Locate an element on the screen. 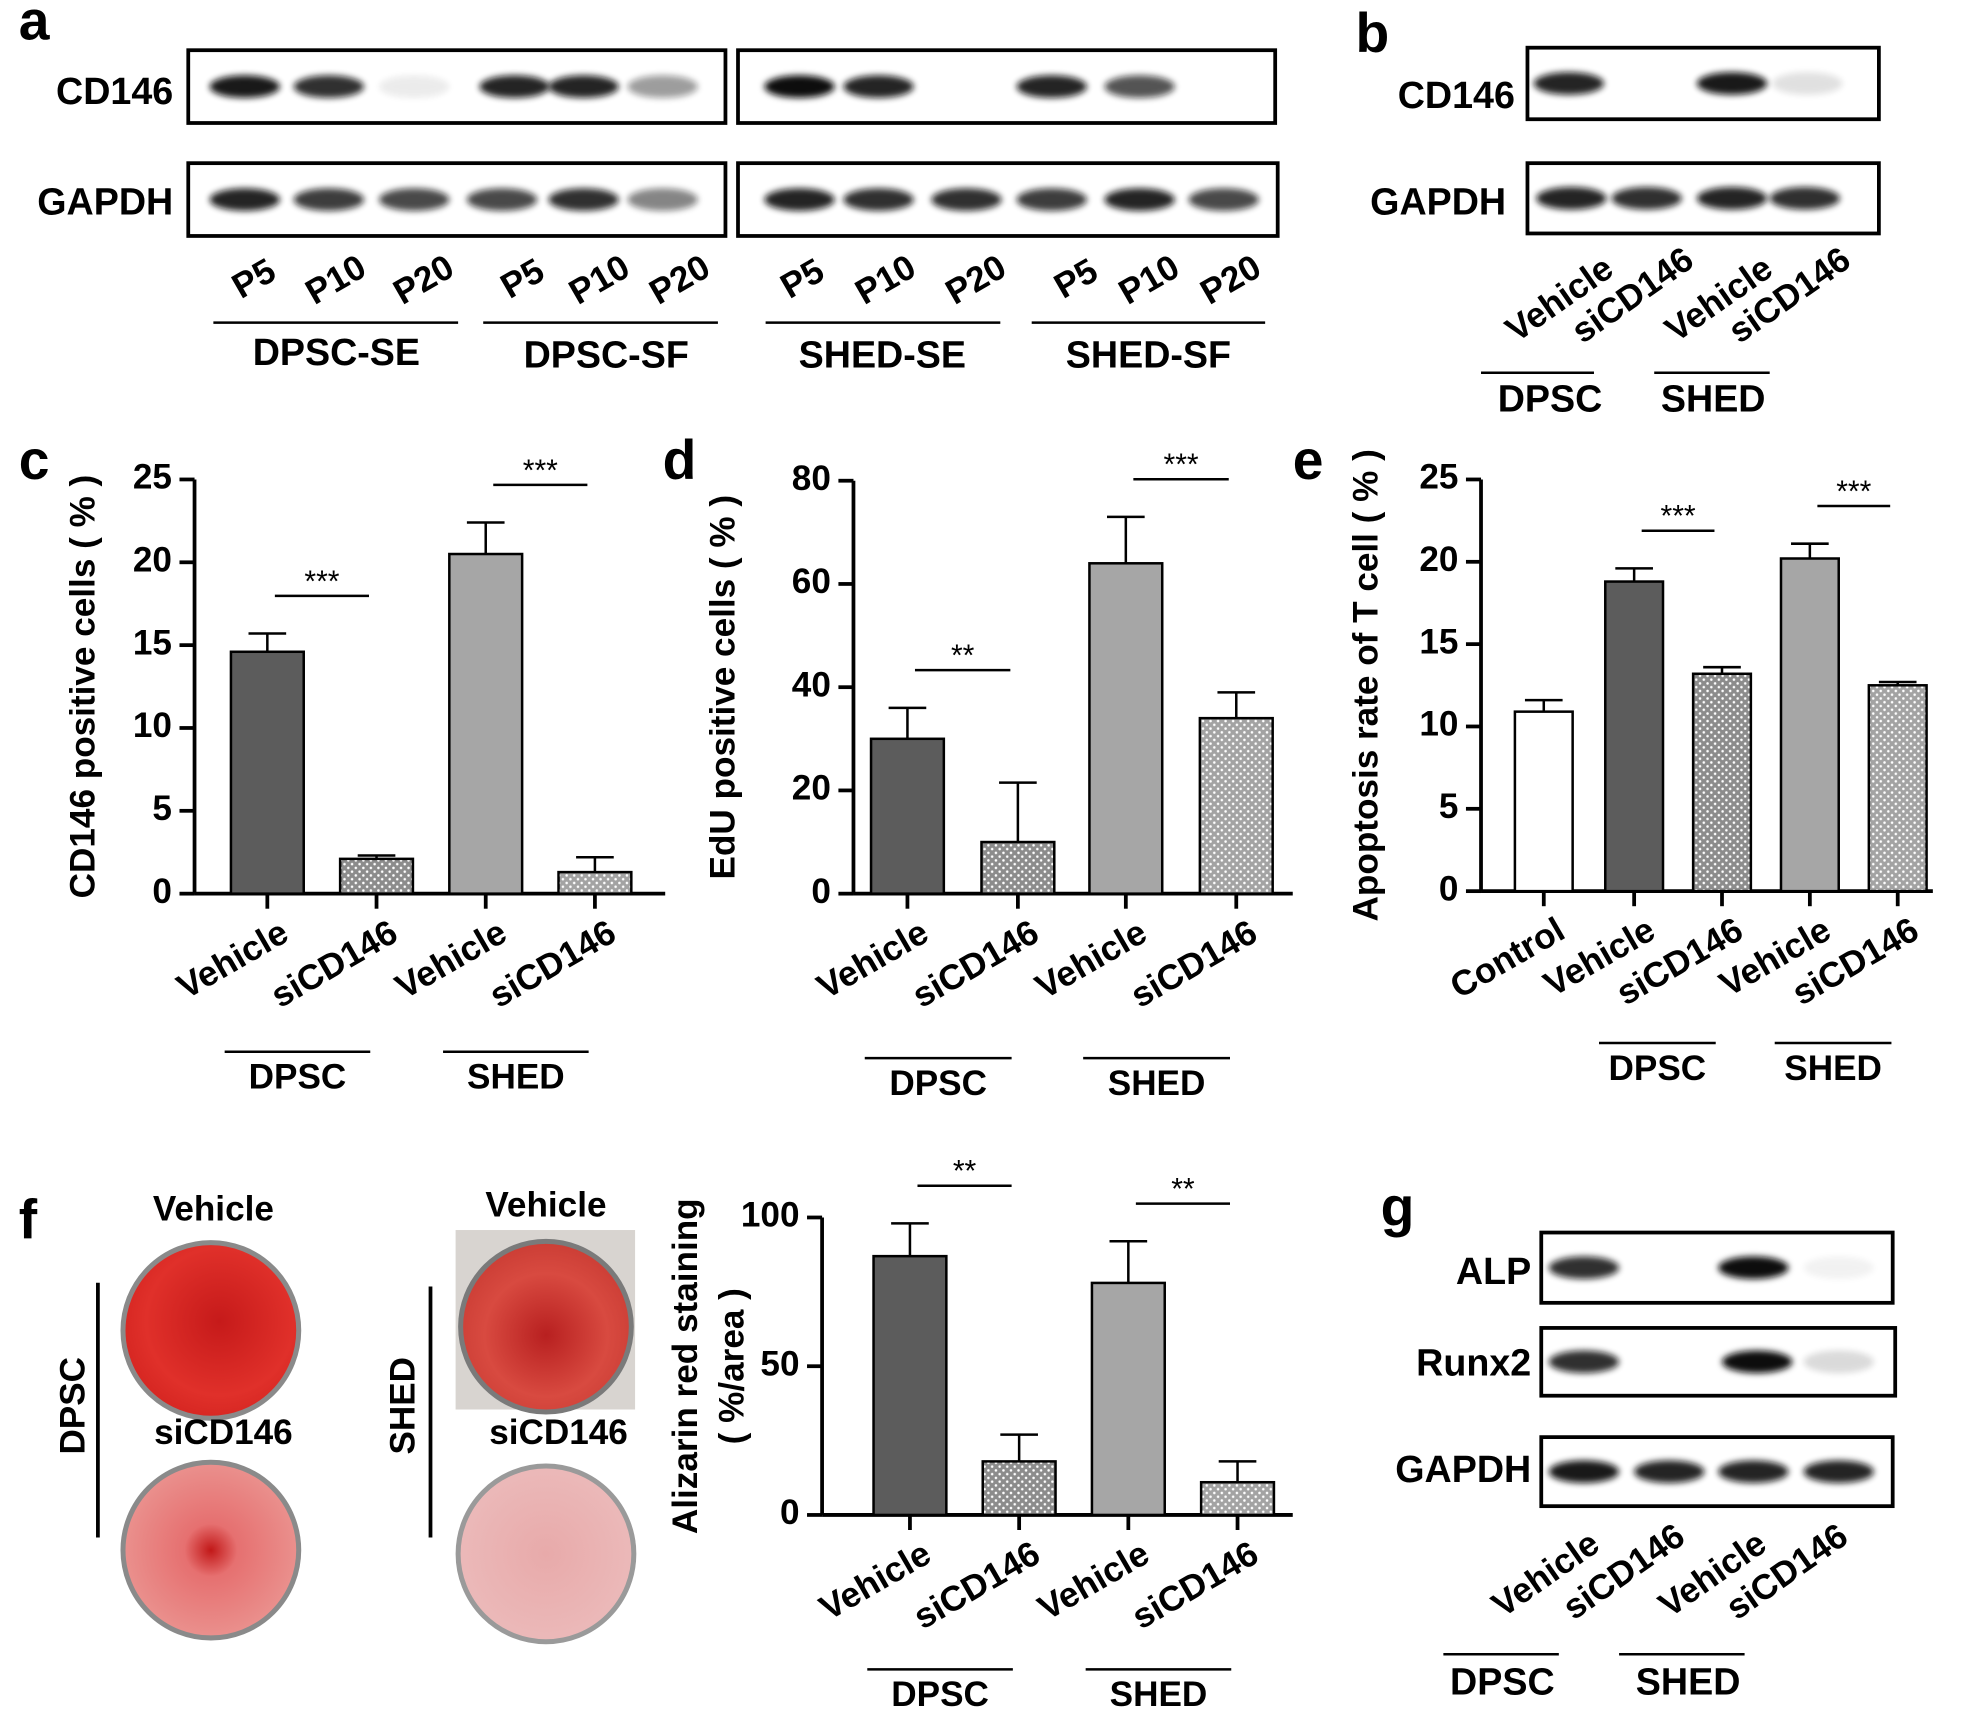 This screenshot has height=1712, width=1968. row-label: ALP is located at coordinates (1493, 1271).